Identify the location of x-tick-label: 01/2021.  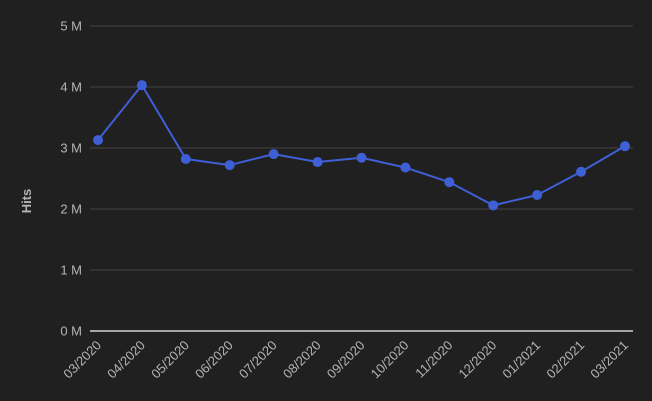
(521, 360).